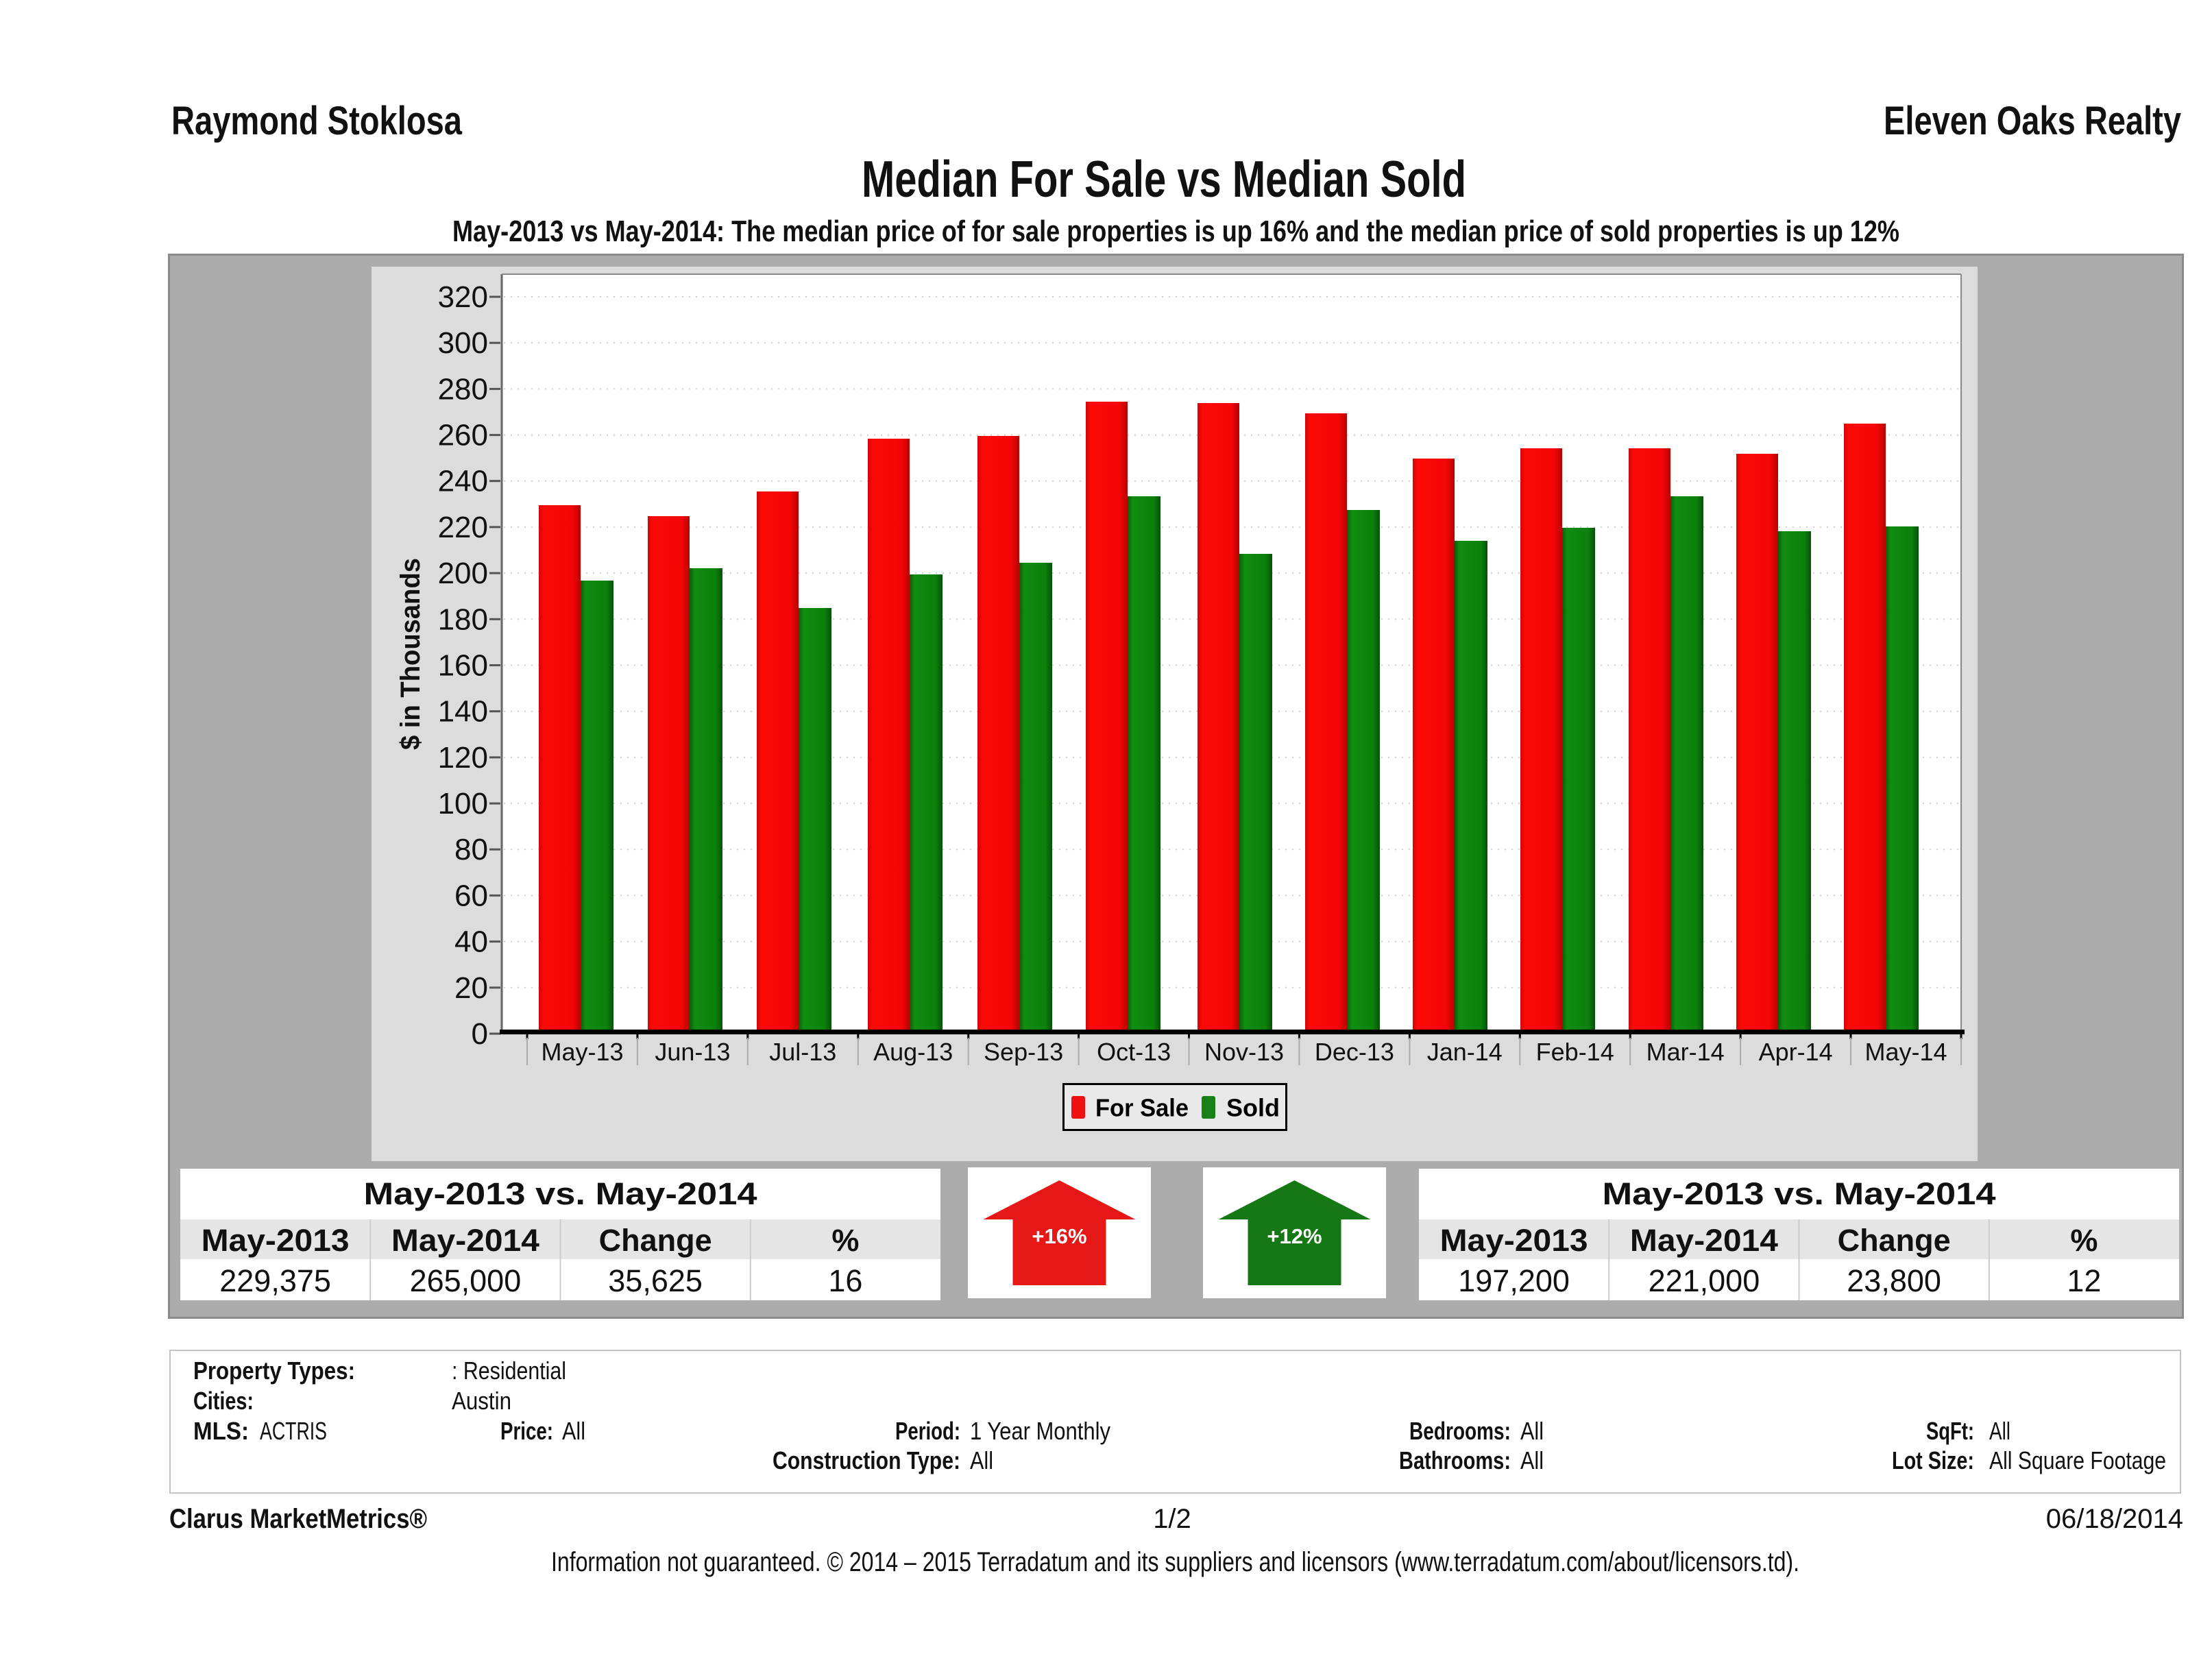  What do you see at coordinates (298, 1519) in the screenshot?
I see `svg-text: Clarus MarketMetrics®` at bounding box center [298, 1519].